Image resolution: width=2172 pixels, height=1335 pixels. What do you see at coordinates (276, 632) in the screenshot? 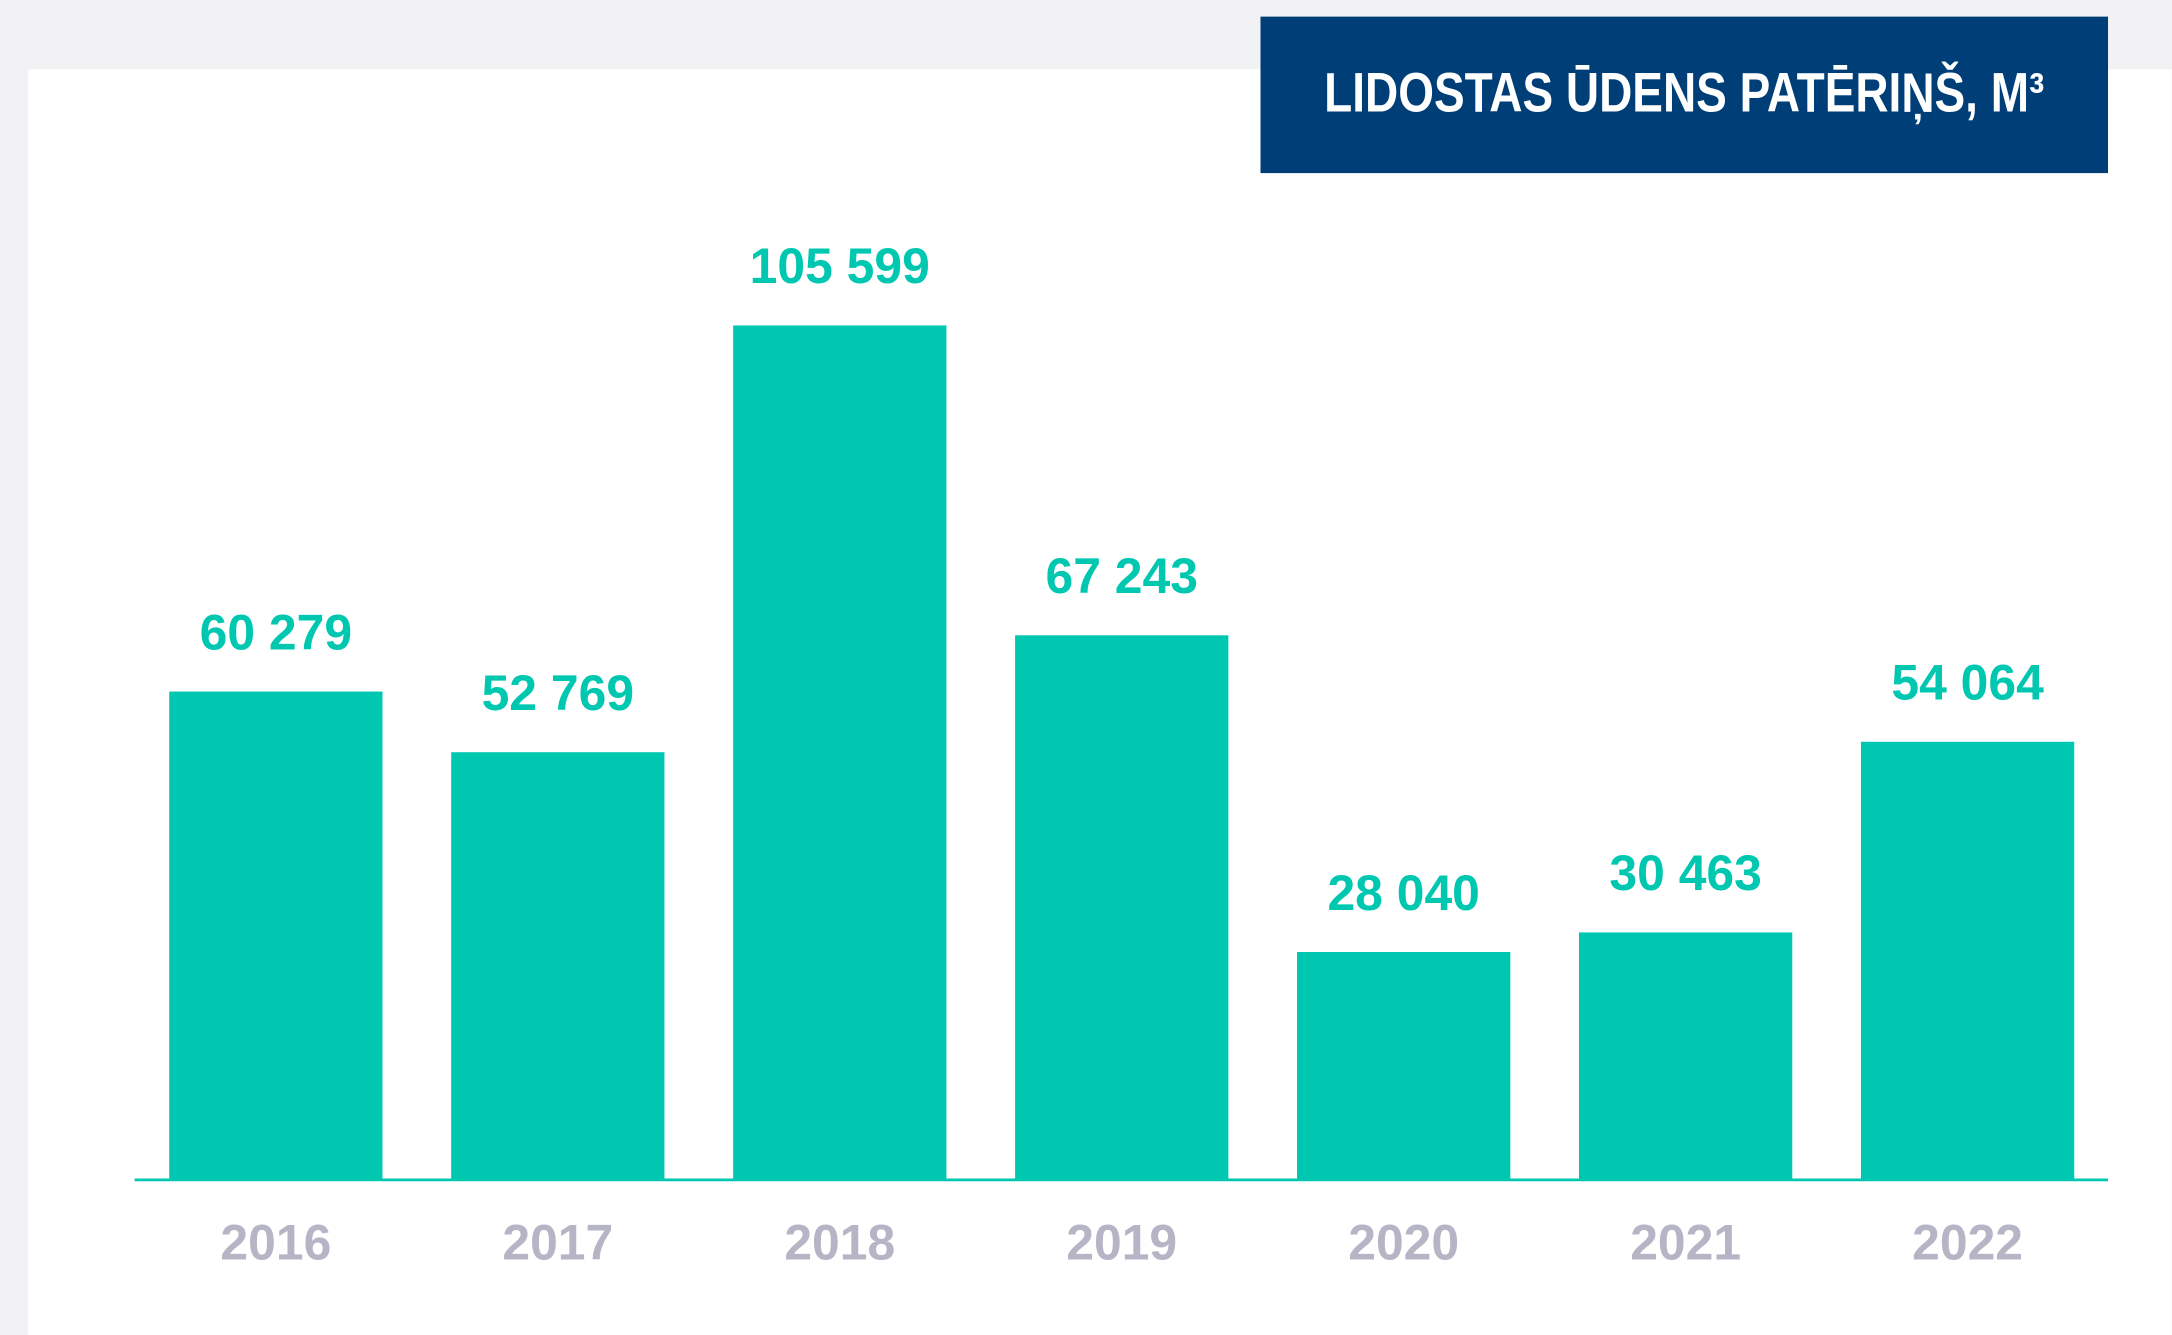
I see `value-label: 60 279` at bounding box center [276, 632].